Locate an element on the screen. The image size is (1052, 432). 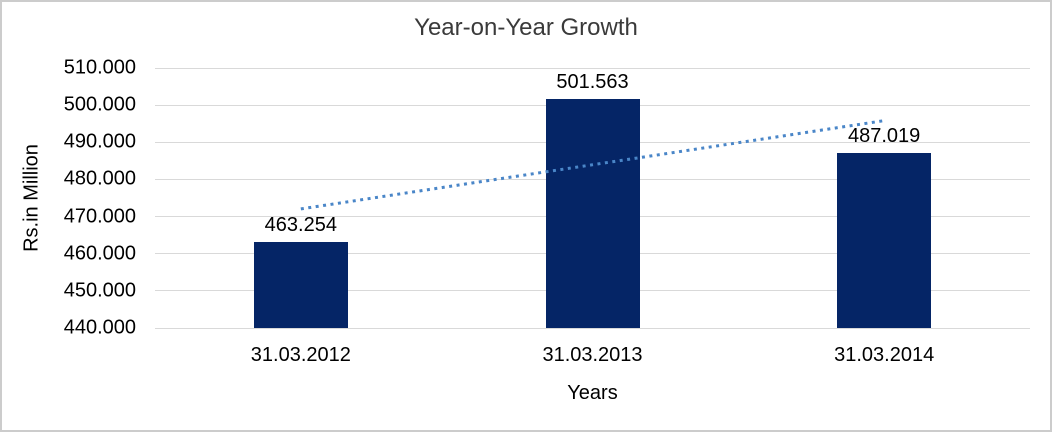
y-axis-title: Rs.in Million is located at coordinates (31, 198).